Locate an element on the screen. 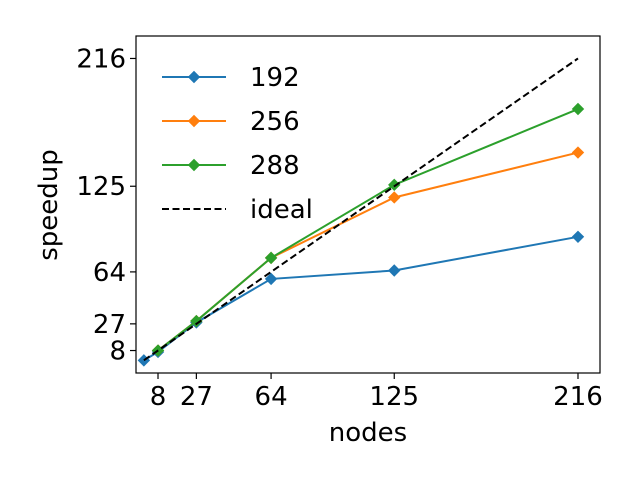 Image resolution: width=640 pixels, height=480 pixels. y-axis-label: speedup is located at coordinates (49, 205).